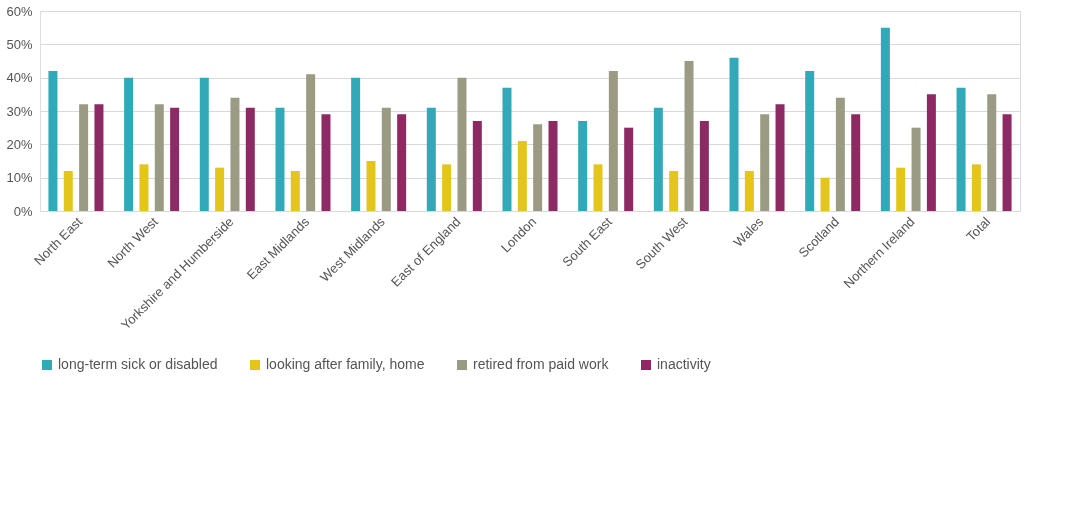  Describe the element at coordinates (23, 211) in the screenshot. I see `y-tick-label: 0%` at that location.